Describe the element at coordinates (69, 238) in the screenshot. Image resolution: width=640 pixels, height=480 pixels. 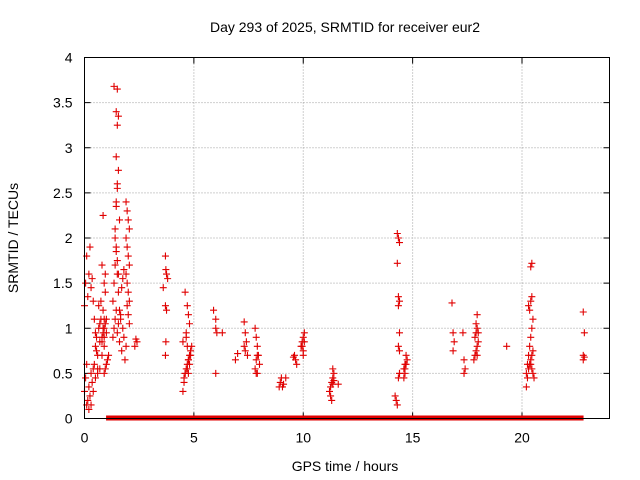
I see `y-tick-label: 2` at that location.